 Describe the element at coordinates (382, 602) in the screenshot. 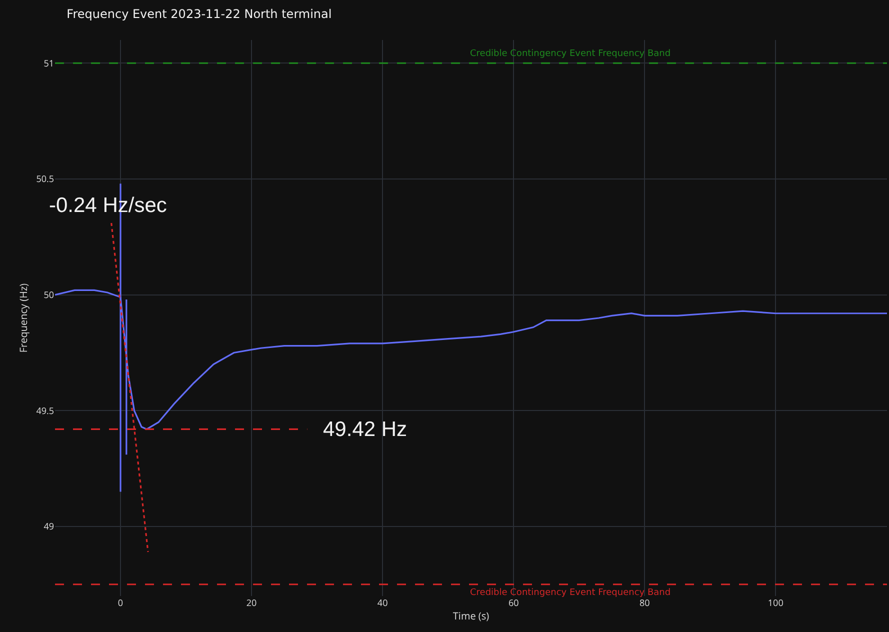

I see `x-tick-label: 40` at that location.